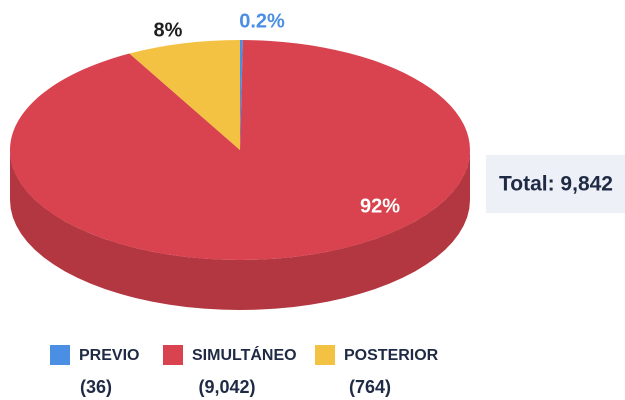 This screenshot has height=400, width=625. I want to click on value-label: 92%, so click(380, 206).